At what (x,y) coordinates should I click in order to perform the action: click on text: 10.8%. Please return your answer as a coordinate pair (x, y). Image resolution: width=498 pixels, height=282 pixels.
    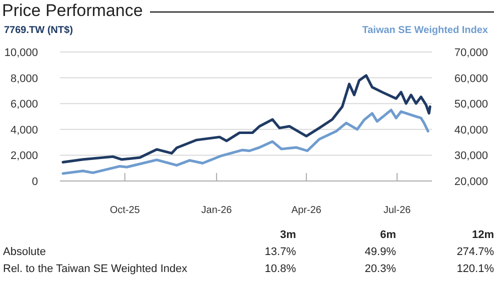
    Looking at the image, I should click on (280, 269).